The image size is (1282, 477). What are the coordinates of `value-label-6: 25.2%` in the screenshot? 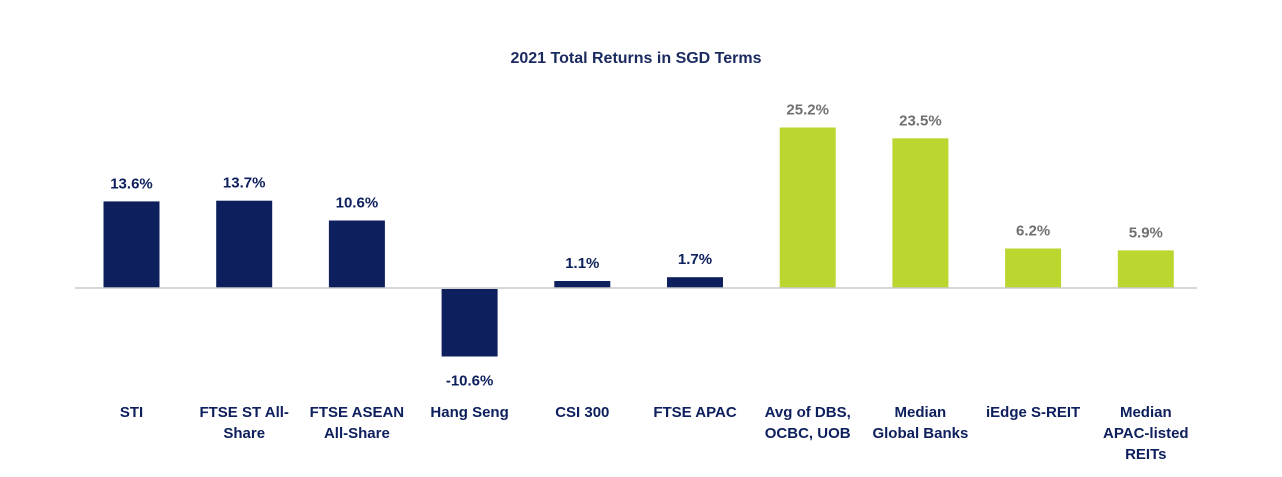 It's located at (807, 110).